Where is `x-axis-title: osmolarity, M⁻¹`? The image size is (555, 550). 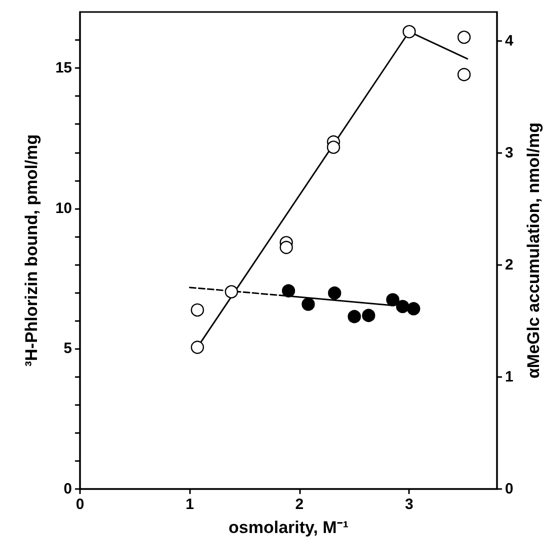 x-axis-title: osmolarity, M⁻¹ is located at coordinates (288, 527).